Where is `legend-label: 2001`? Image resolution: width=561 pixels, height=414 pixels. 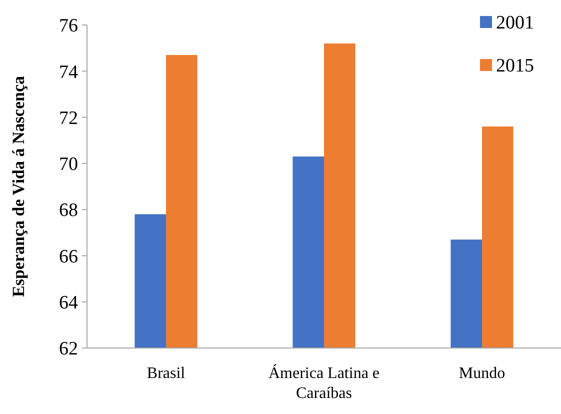
legend-label: 2001 is located at coordinates (515, 23).